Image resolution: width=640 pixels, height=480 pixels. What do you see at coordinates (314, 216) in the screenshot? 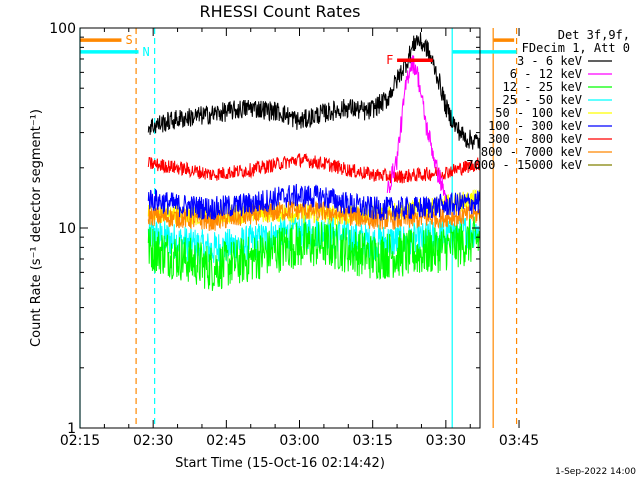
I see `series-800-7000kev` at bounding box center [314, 216].